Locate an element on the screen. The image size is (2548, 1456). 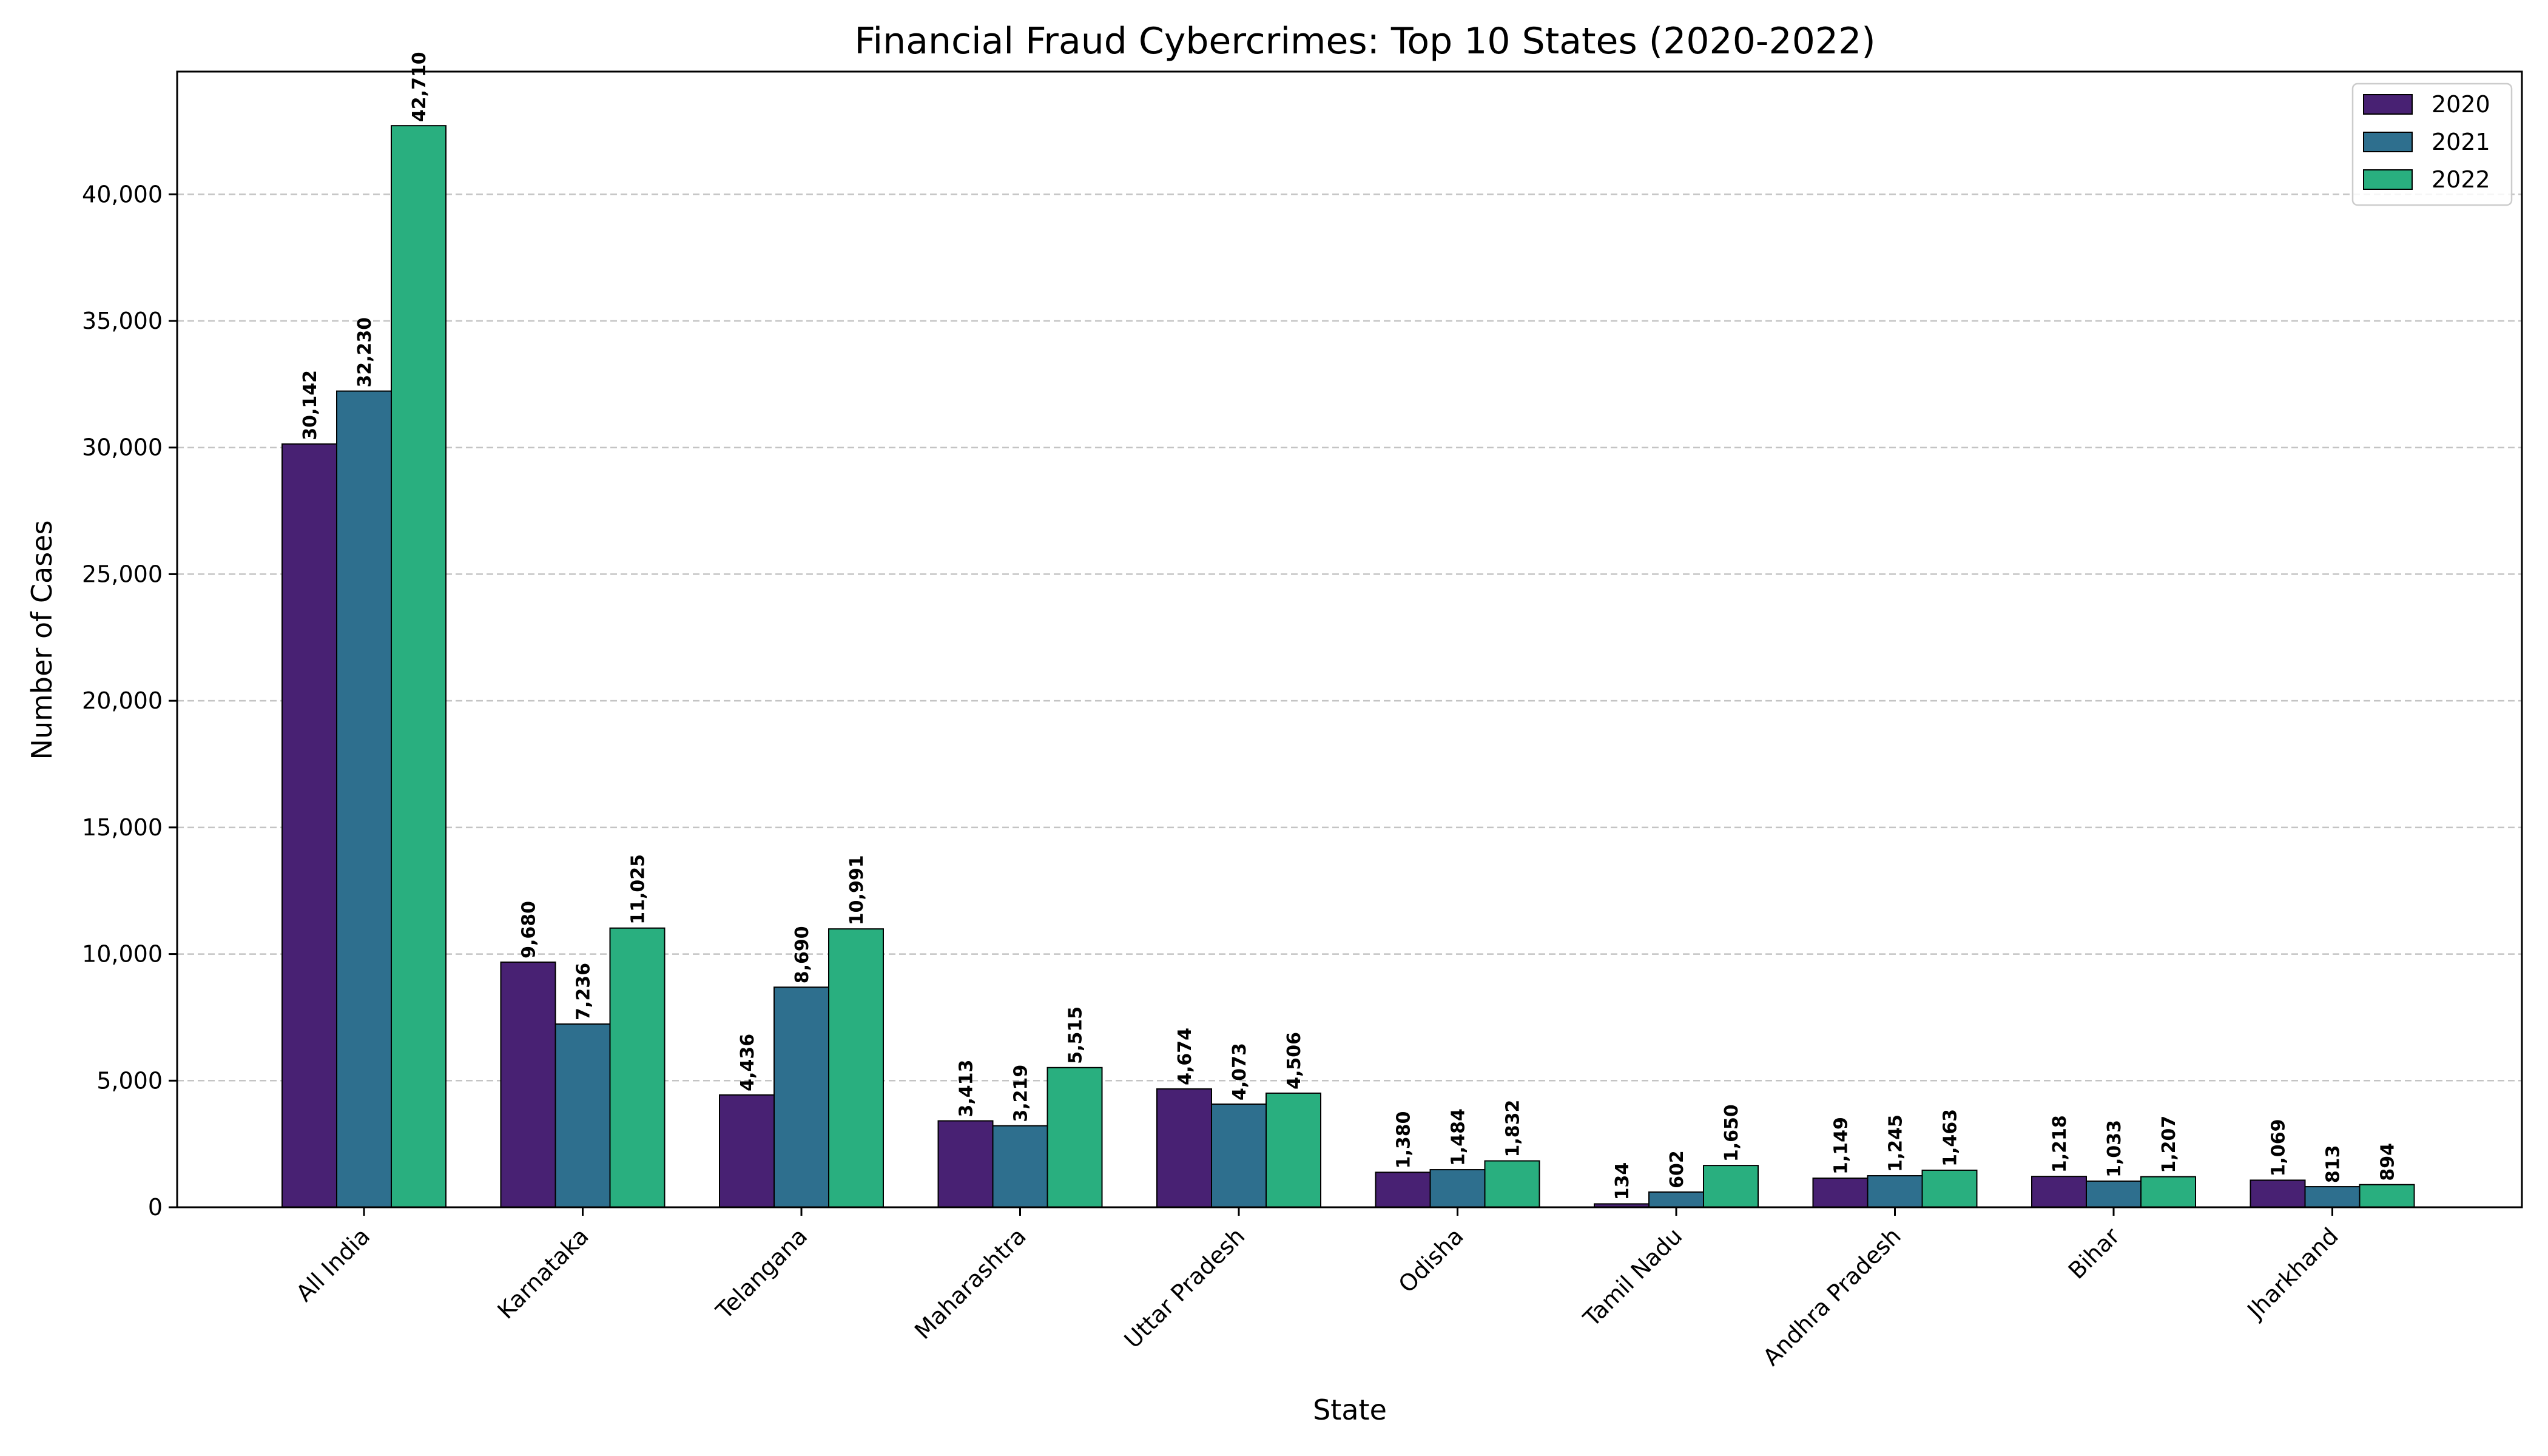
data-label-2021: 7,236 is located at coordinates (584, 991).